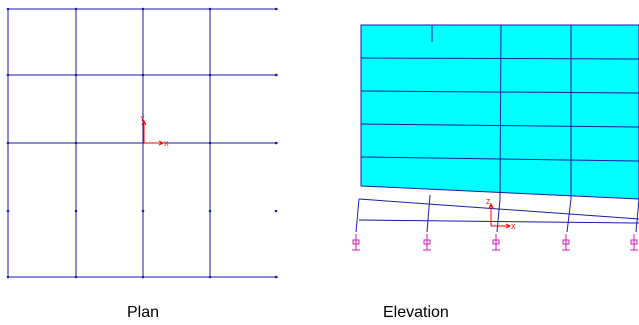 The width and height of the screenshot is (639, 325). I want to click on elevation-axes-icon: Z X, so click(501, 215).